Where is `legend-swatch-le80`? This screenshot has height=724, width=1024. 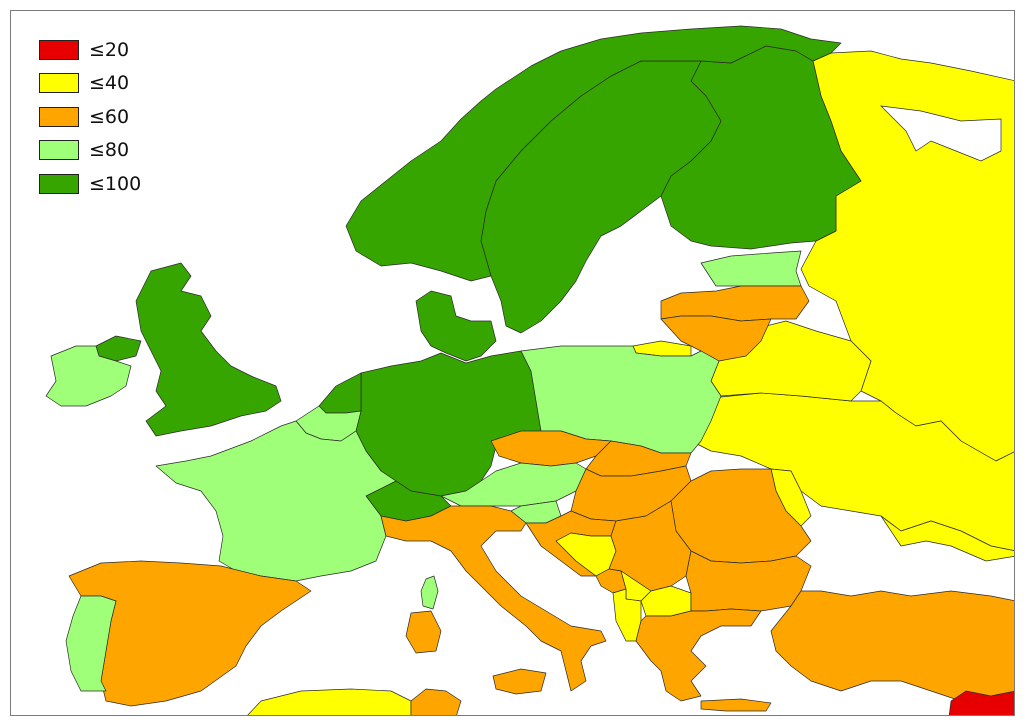
legend-swatch-le80 is located at coordinates (59, 150).